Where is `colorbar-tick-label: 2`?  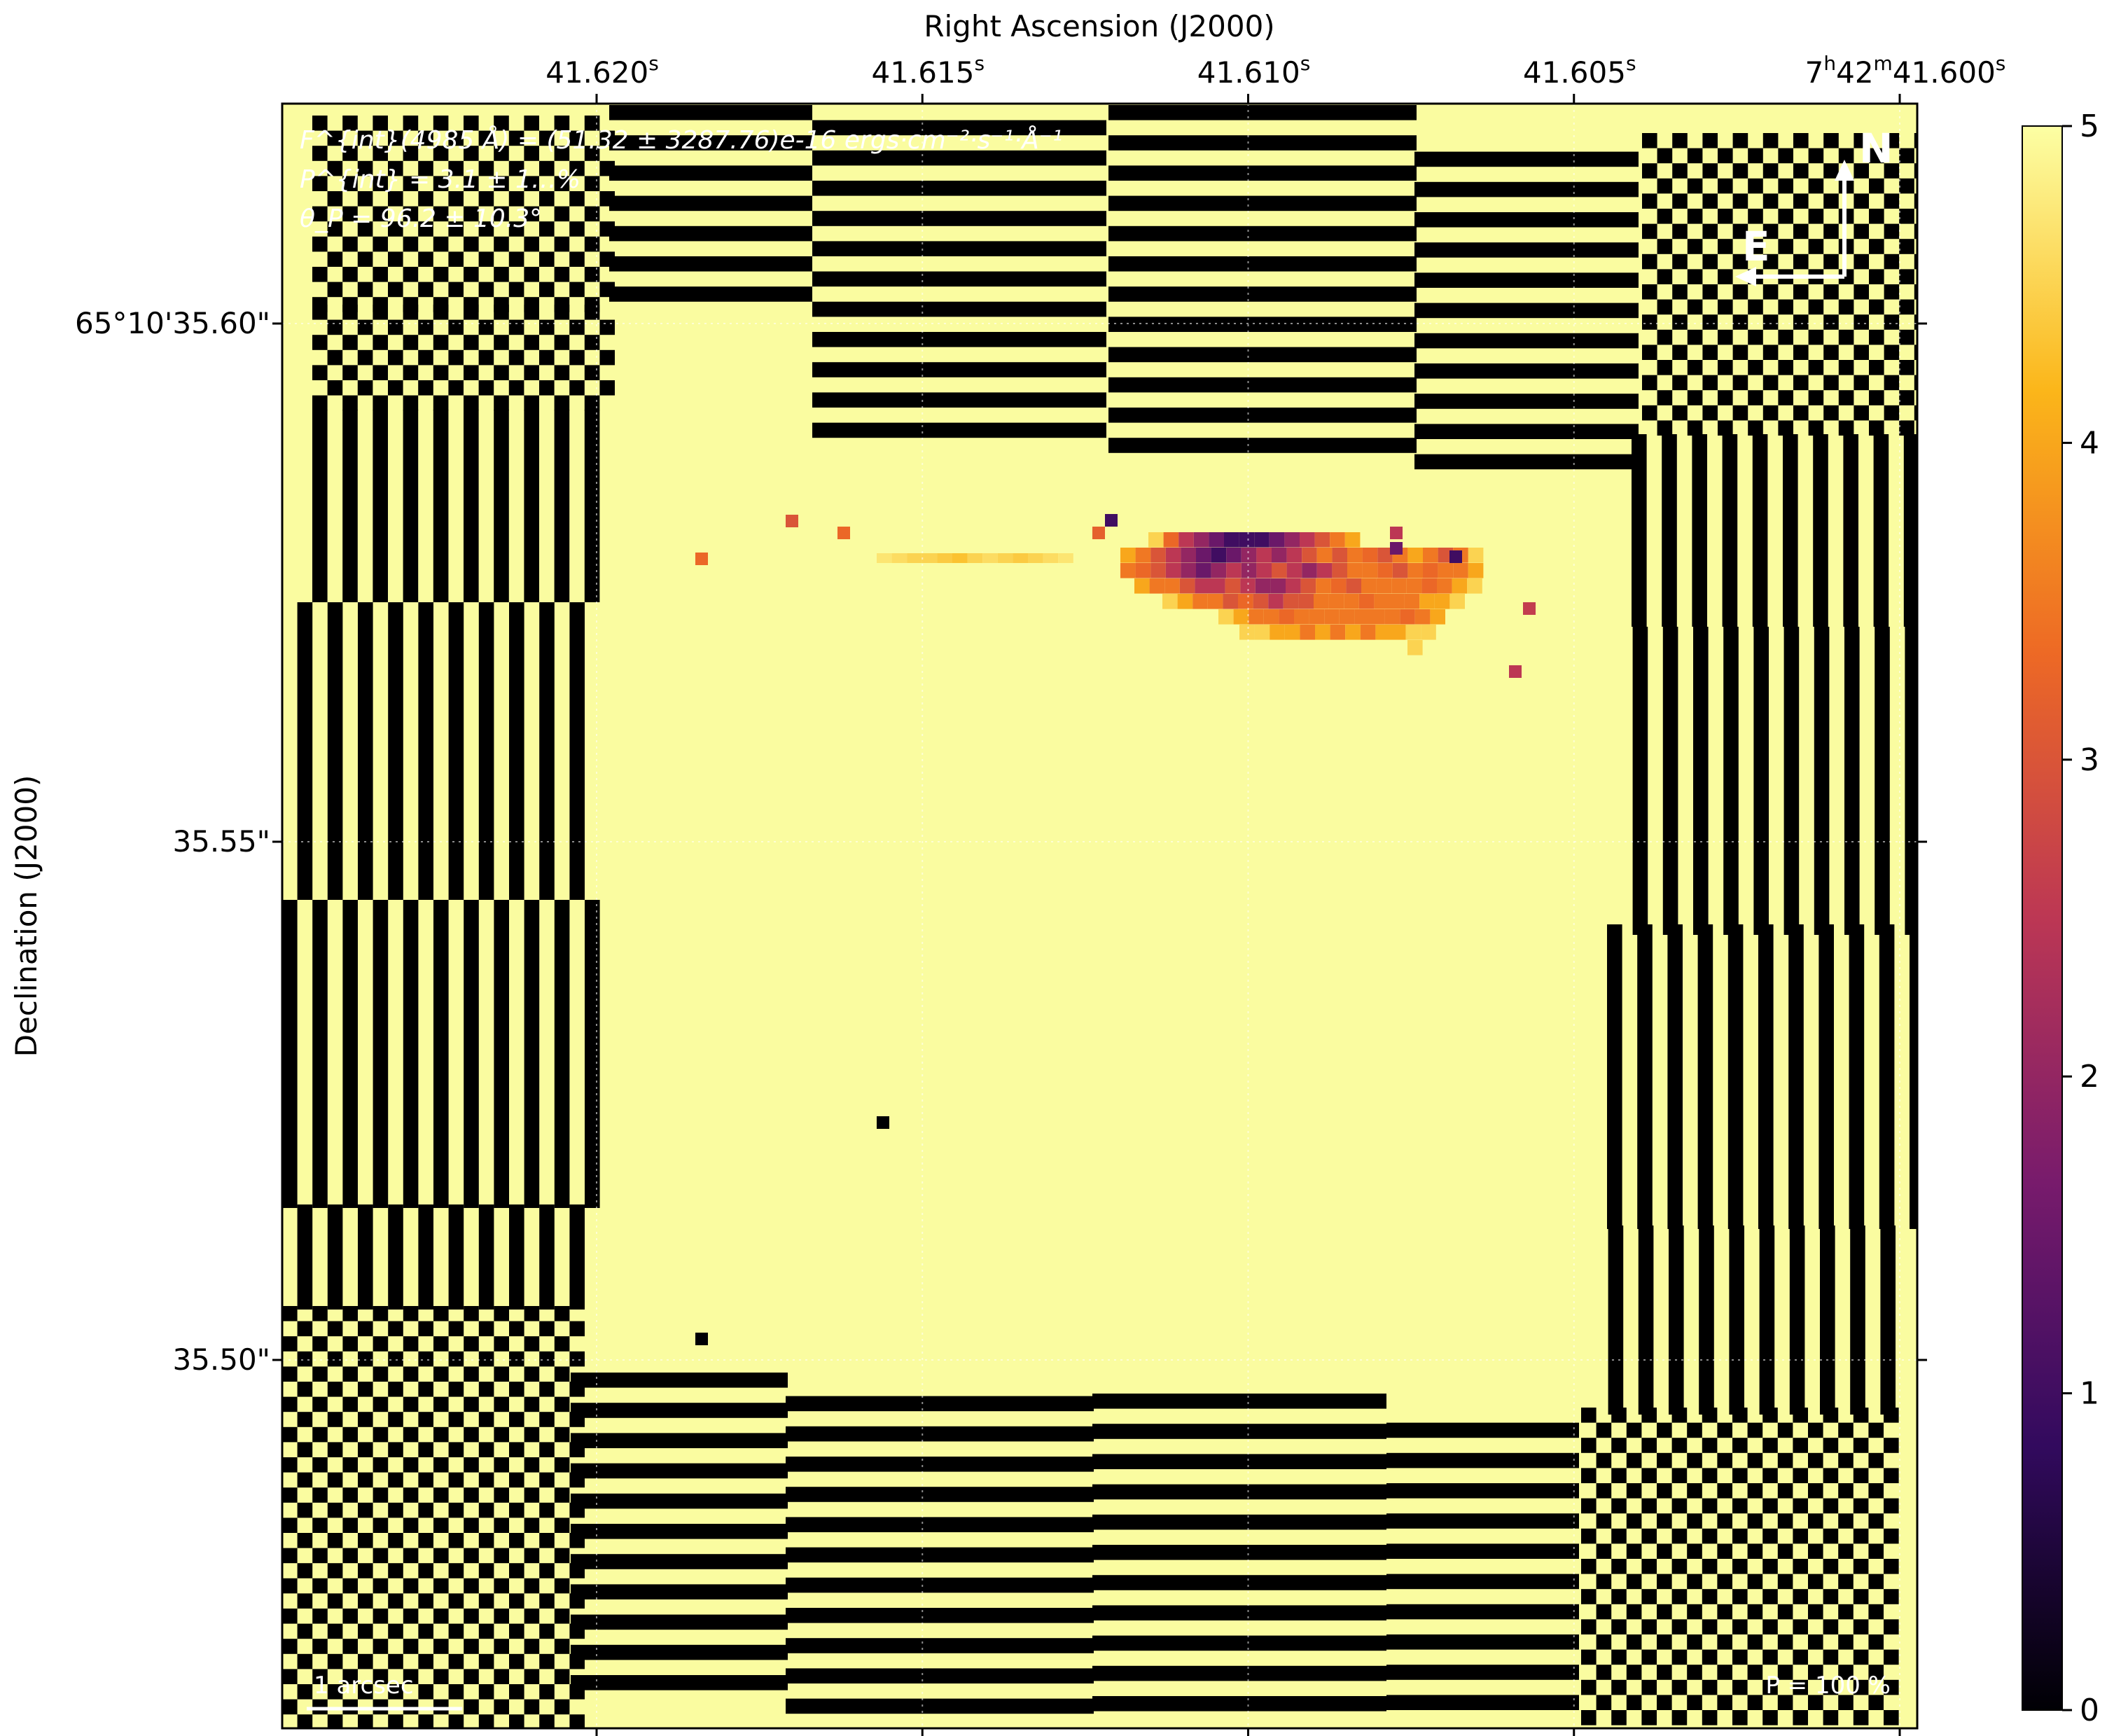 colorbar-tick-label: 2 is located at coordinates (2089, 1077).